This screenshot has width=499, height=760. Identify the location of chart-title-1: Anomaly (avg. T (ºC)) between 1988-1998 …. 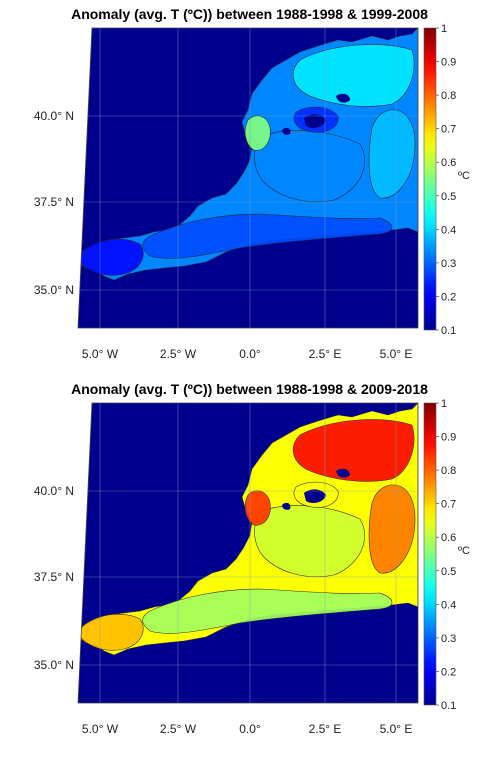
(249, 14).